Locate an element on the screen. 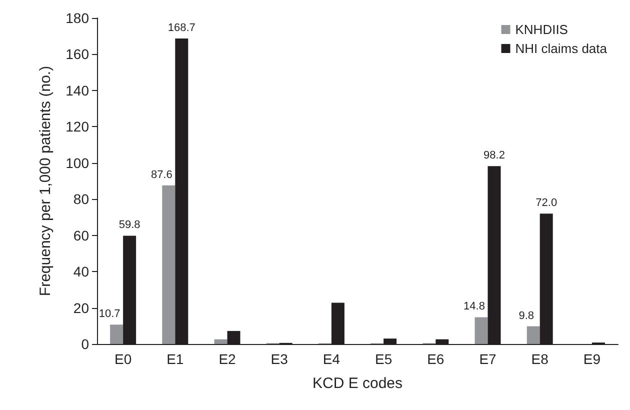 Image resolution: width=630 pixels, height=410 pixels. data-label: 168.7 is located at coordinates (182, 28).